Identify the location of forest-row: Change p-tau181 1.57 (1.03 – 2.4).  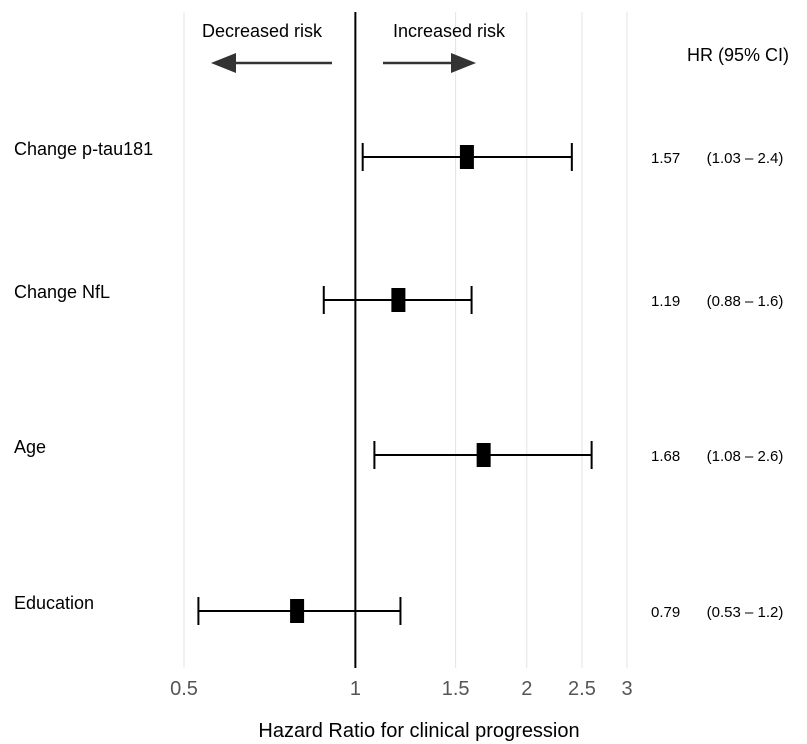
(398, 155).